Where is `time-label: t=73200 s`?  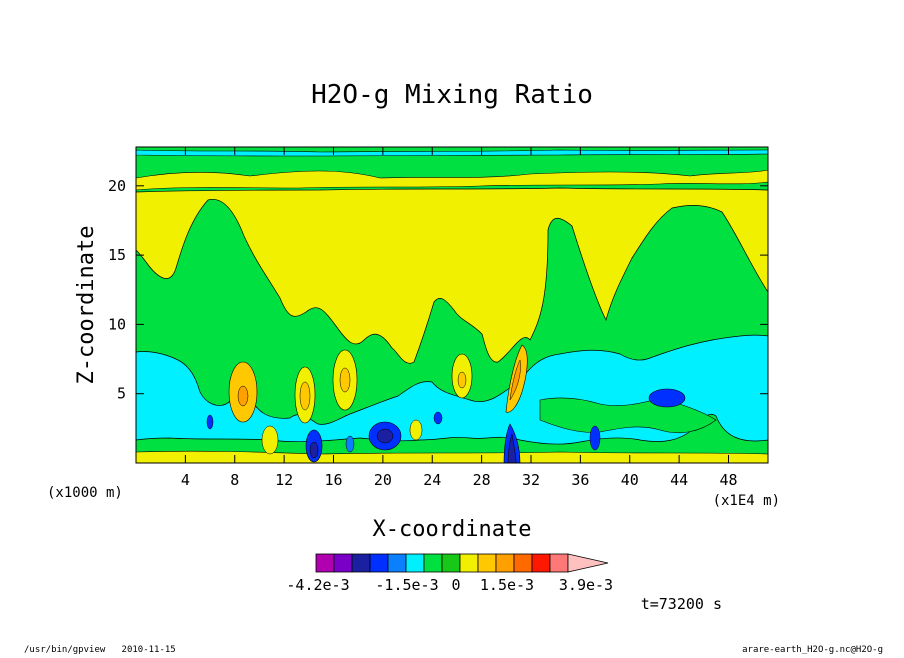
time-label: t=73200 s is located at coordinates (681, 604).